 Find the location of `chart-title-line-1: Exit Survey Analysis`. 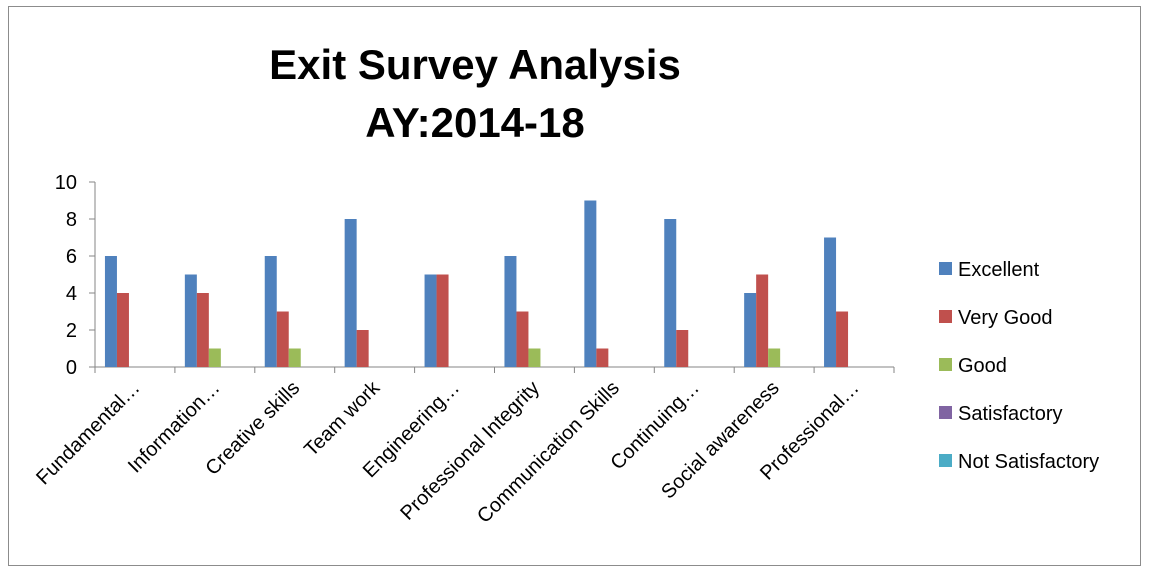

chart-title-line-1: Exit Survey Analysis is located at coordinates (475, 64).